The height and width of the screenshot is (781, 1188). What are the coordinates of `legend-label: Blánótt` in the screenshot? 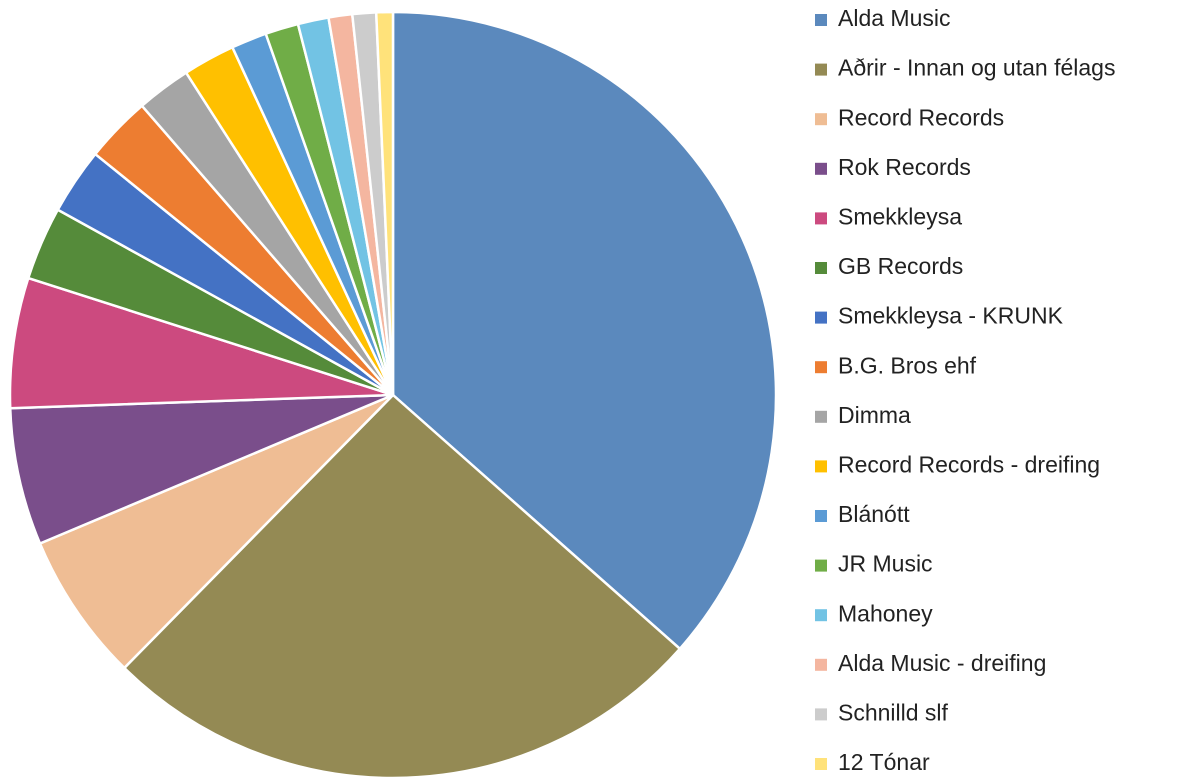 It's located at (874, 514).